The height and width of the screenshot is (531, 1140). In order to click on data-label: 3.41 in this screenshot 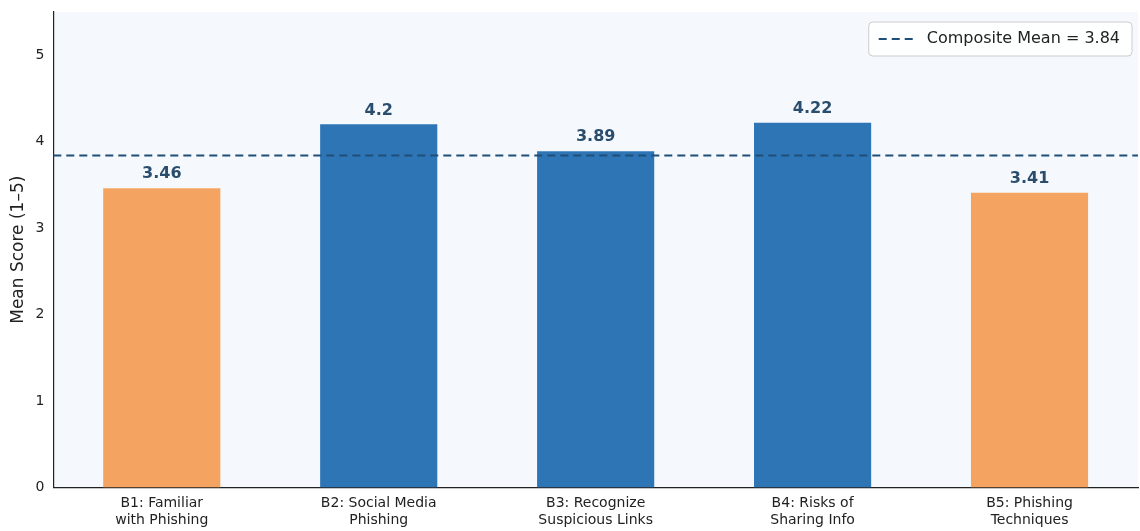, I will do `click(1029, 177)`.